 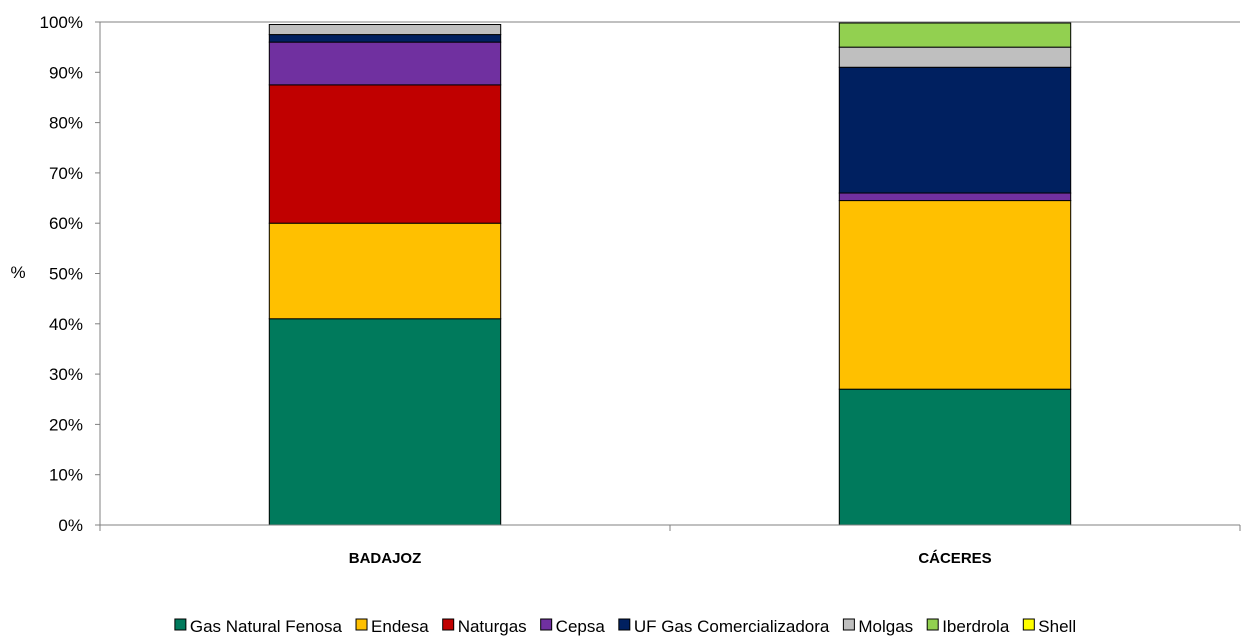 What do you see at coordinates (732, 626) in the screenshot?
I see `legend-label: UF Gas Comercializadora` at bounding box center [732, 626].